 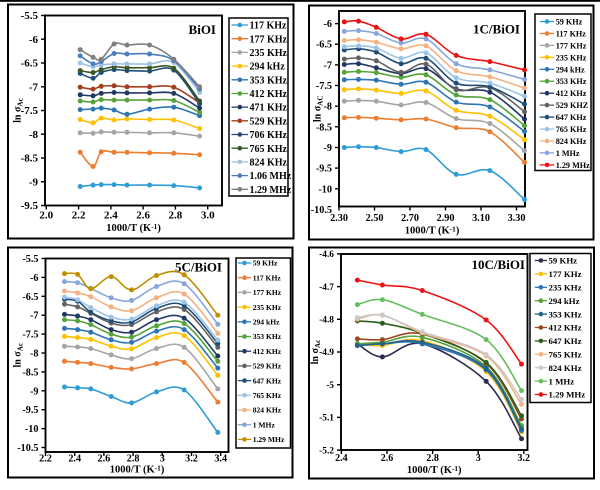 I want to click on svg-text: -4.7, so click(x=326, y=288).